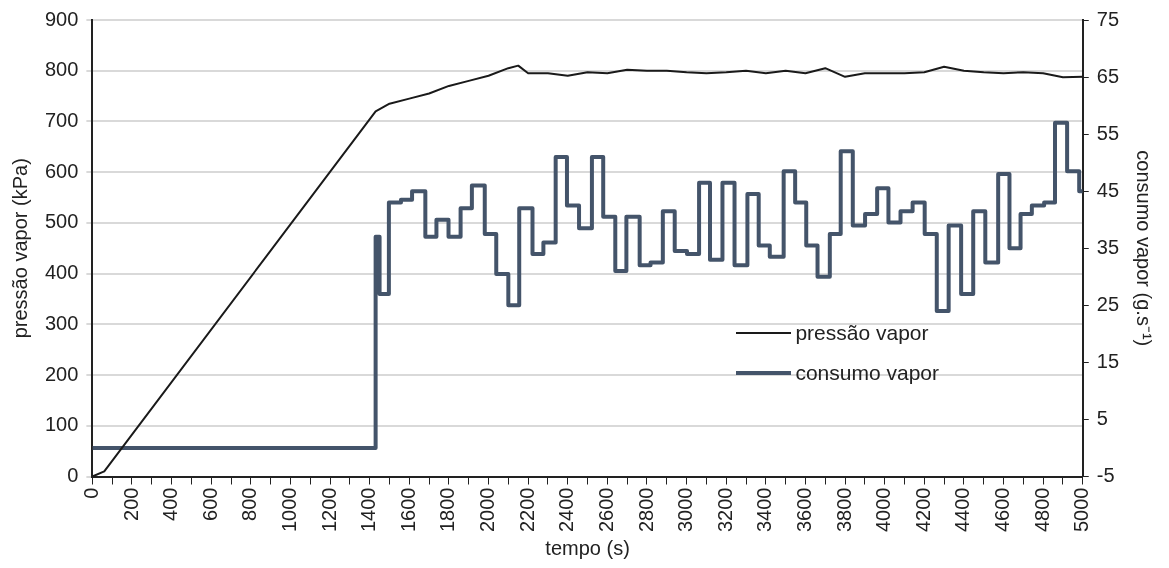  What do you see at coordinates (1107, 75) in the screenshot?
I see `y2-tick-label: 65` at bounding box center [1107, 75].